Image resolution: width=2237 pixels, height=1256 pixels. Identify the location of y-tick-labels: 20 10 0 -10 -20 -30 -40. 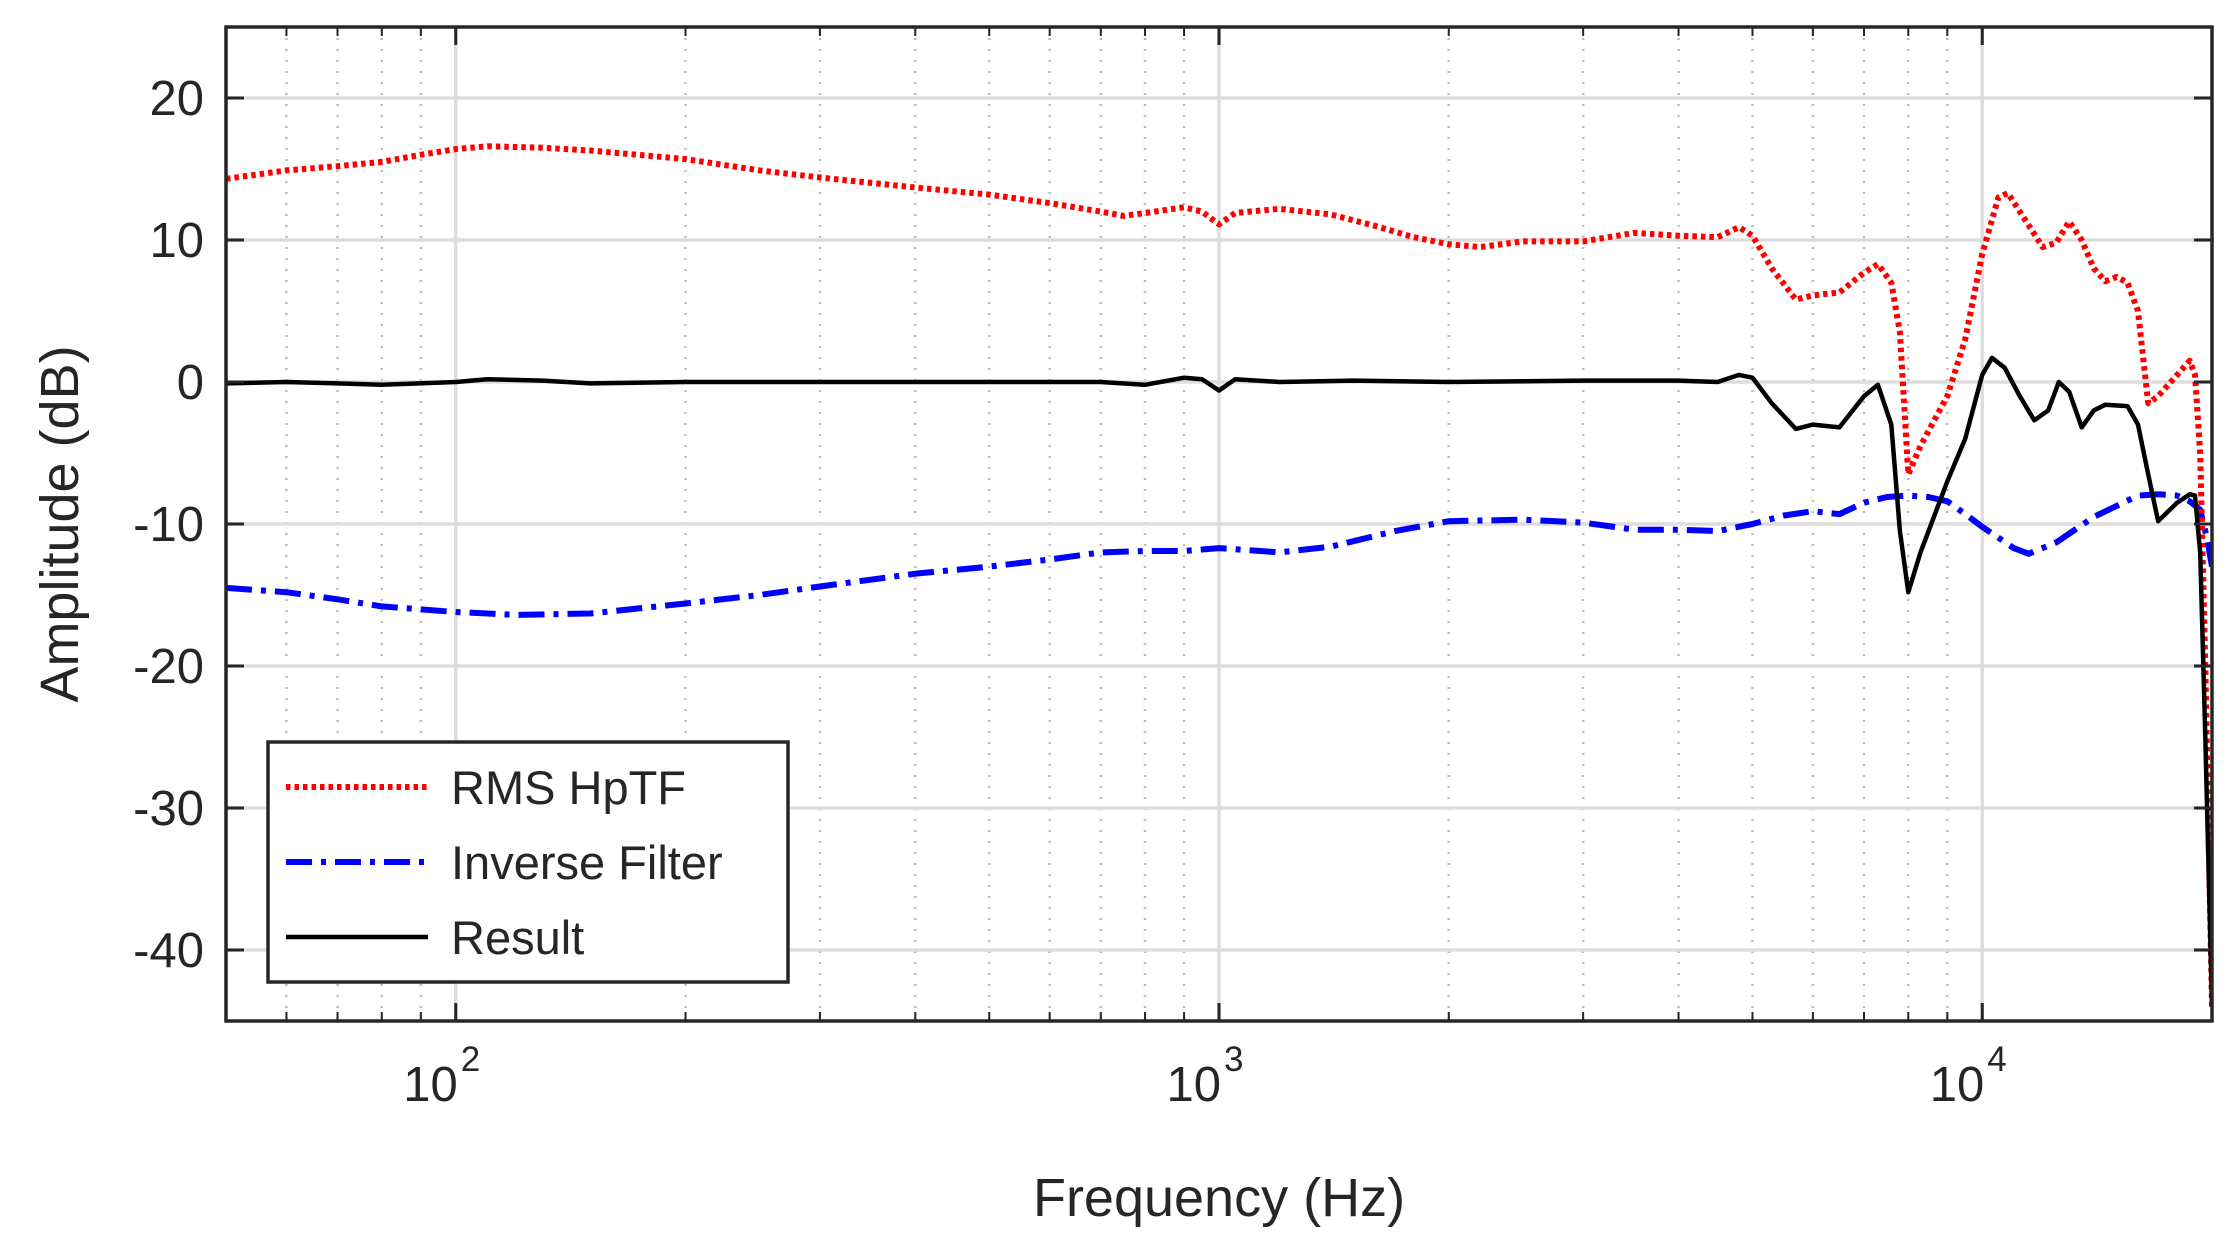
(168, 525).